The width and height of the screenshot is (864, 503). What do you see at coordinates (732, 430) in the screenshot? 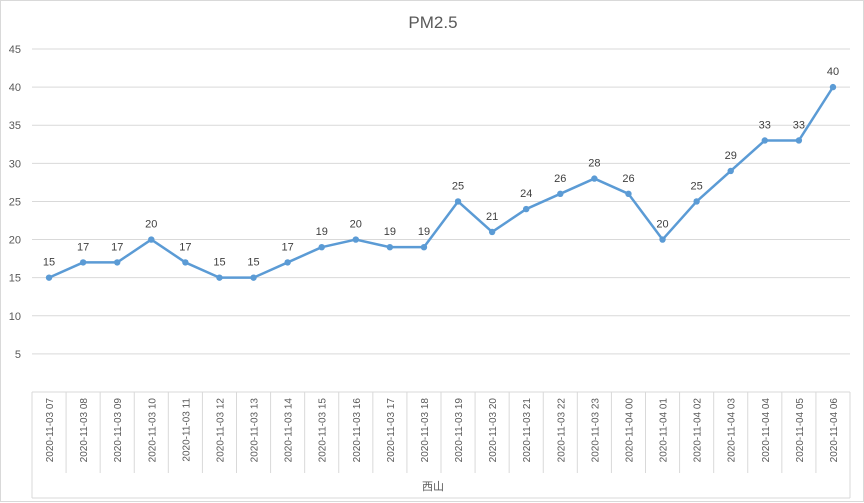
I see `x-category-label: 2020-11-04 03` at bounding box center [732, 430].